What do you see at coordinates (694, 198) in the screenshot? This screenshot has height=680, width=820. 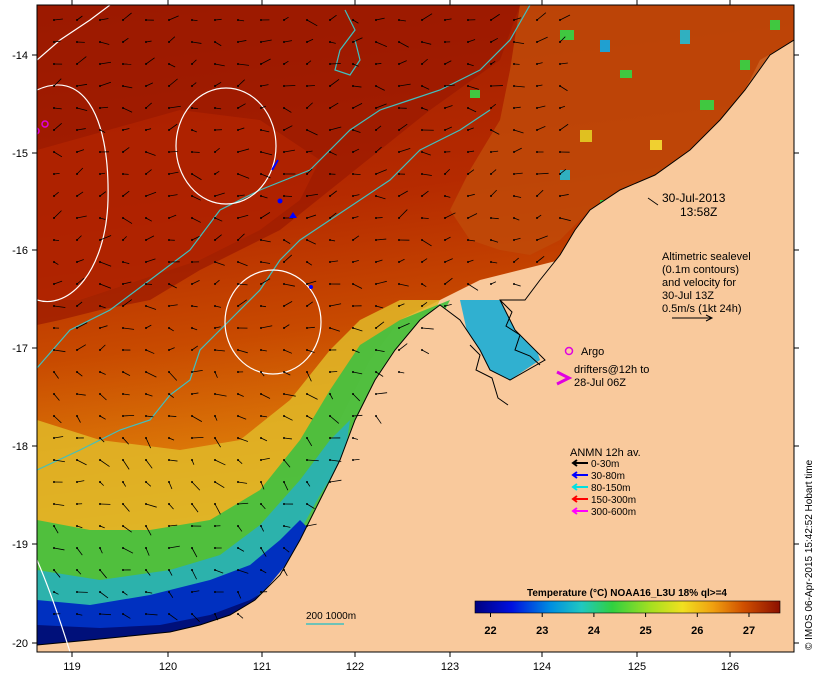 I see `image-date: 30-Jul-2013` at bounding box center [694, 198].